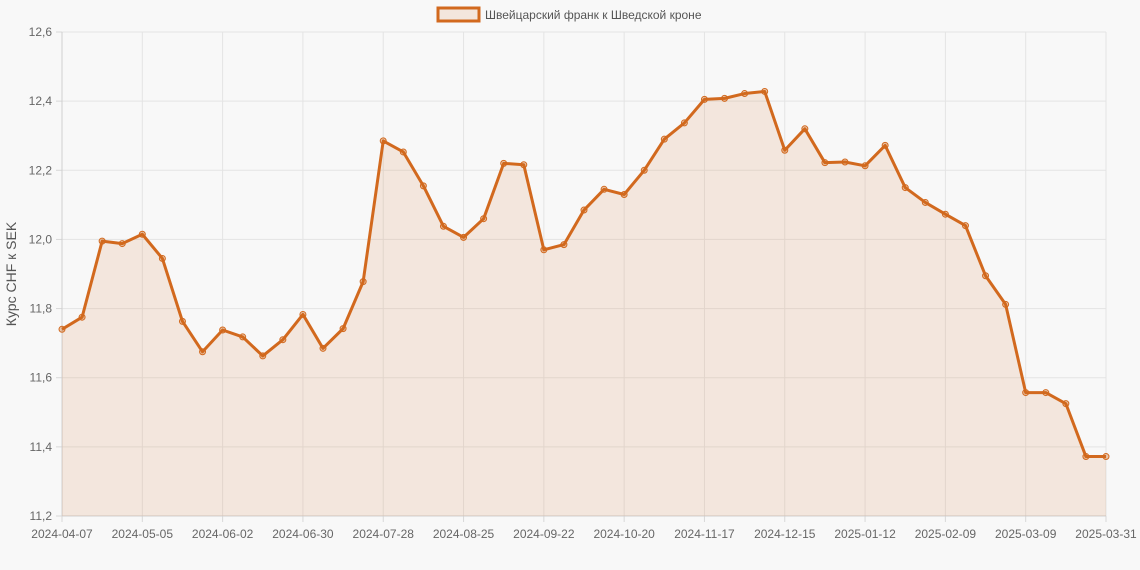 This screenshot has width=1140, height=570. I want to click on y-axis-title: Курс CHF к SEK, so click(11, 273).